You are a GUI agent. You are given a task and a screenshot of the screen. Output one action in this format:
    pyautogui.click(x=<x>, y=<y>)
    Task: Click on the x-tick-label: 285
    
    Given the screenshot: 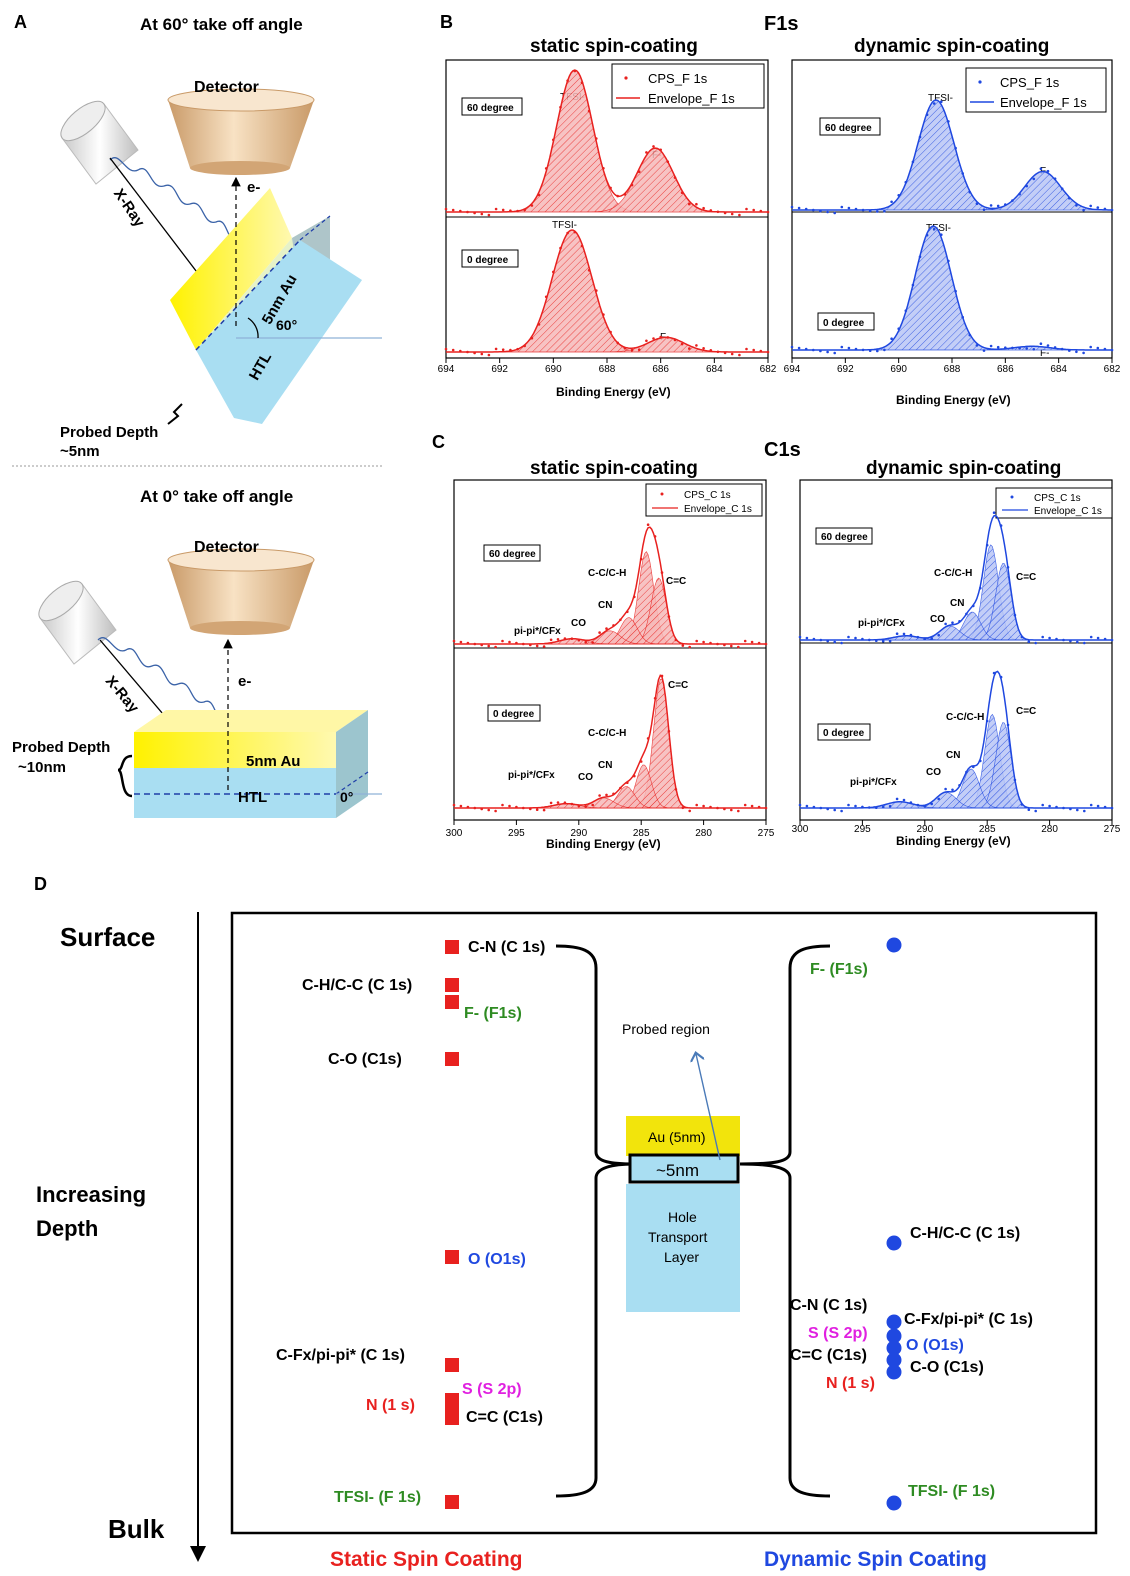 What is the action you would take?
    pyautogui.click(x=987, y=829)
    